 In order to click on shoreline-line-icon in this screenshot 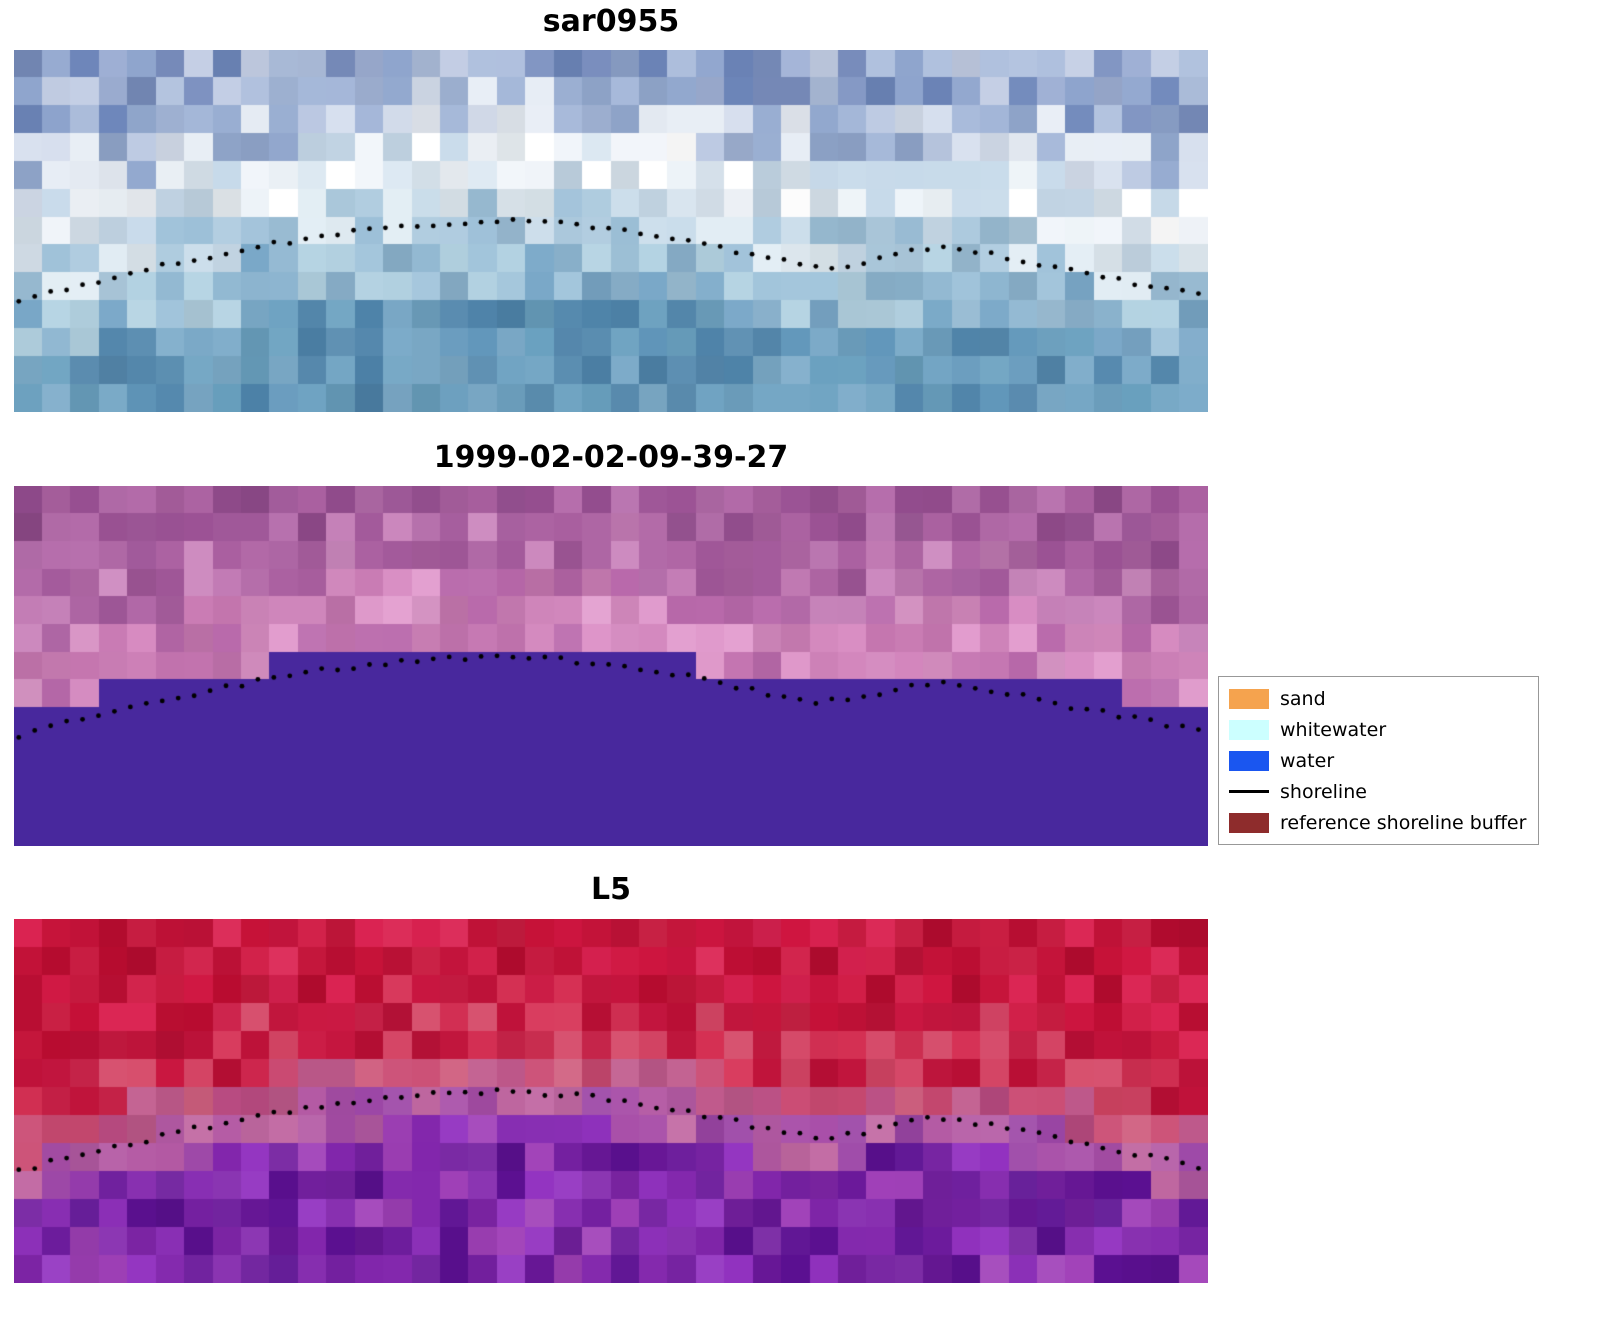, I will do `click(1249, 791)`.